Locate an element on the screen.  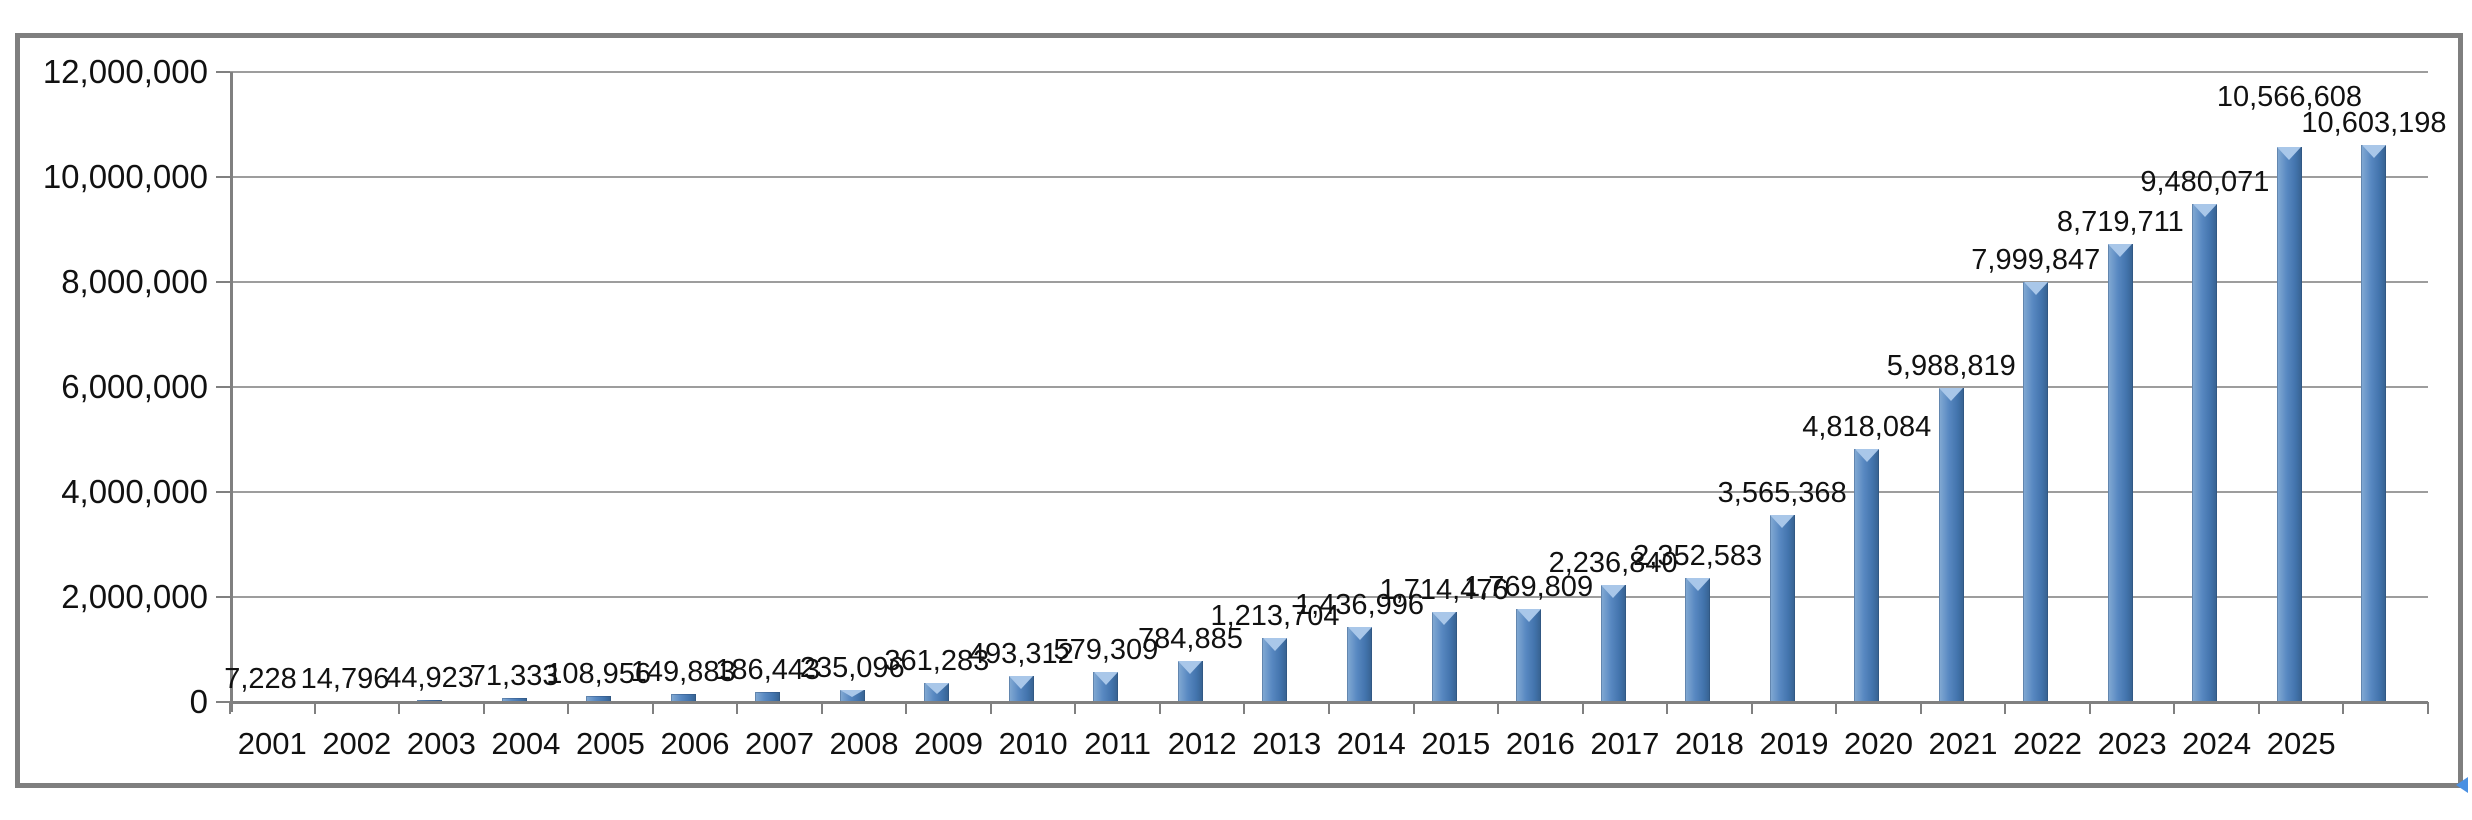
x-axis-category-label: 2003 is located at coordinates (441, 743).